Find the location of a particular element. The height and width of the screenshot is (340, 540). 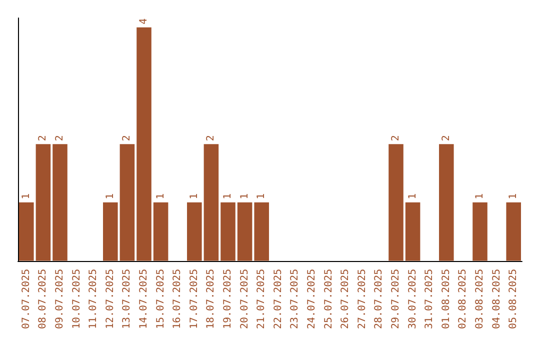

x-tick-label: 02.08.2025 is located at coordinates (463, 299).